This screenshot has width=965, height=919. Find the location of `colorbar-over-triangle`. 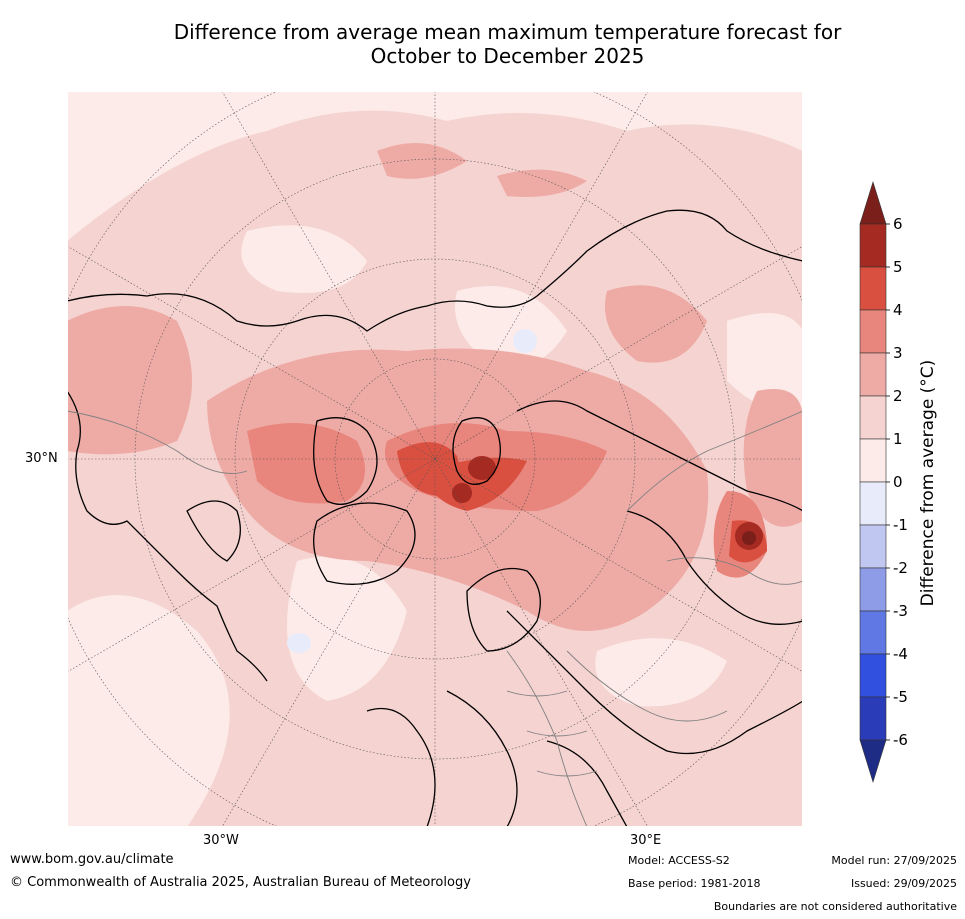

colorbar-over-triangle is located at coordinates (873, 202).